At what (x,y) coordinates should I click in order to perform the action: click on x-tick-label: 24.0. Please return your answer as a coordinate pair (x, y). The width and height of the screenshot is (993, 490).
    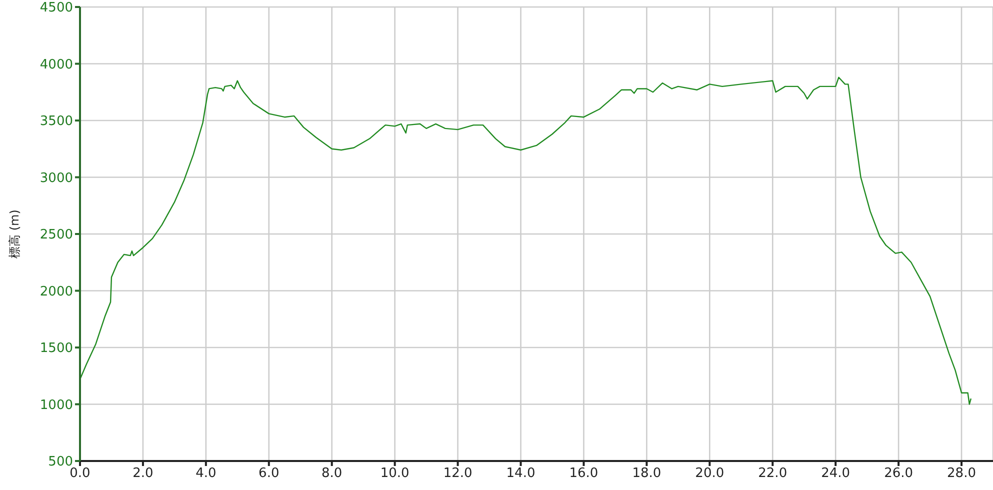
    Looking at the image, I should click on (835, 474).